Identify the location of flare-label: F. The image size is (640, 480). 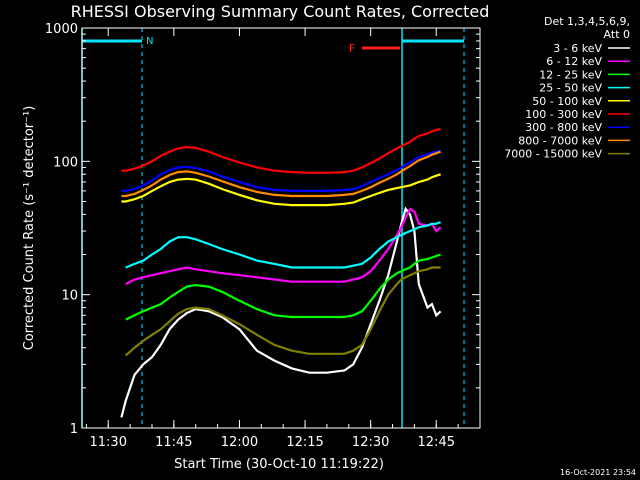
(352, 48).